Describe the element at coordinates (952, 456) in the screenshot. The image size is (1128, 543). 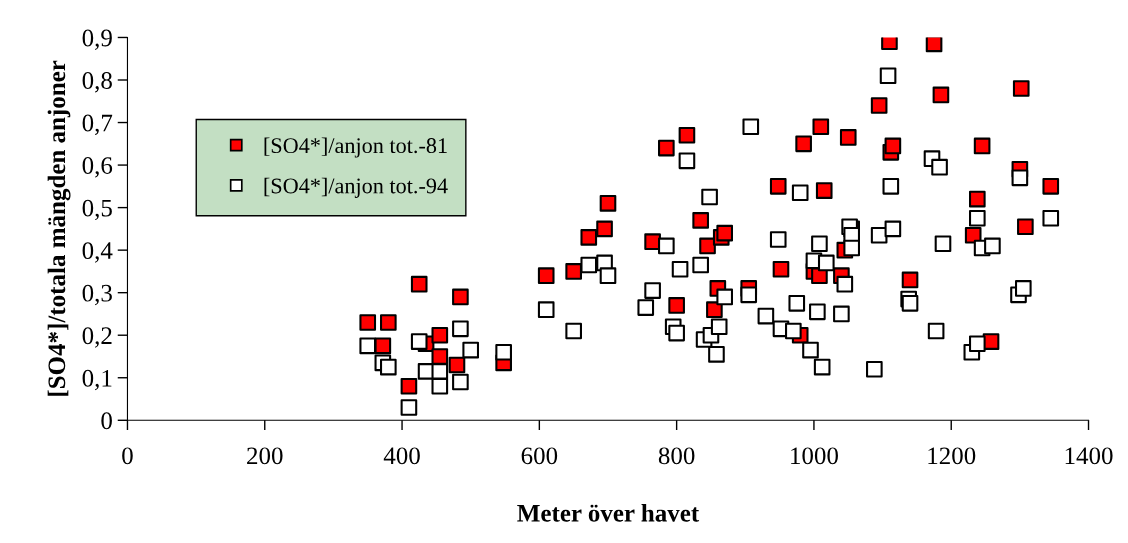
I see `x-tick-label: 1200` at that location.